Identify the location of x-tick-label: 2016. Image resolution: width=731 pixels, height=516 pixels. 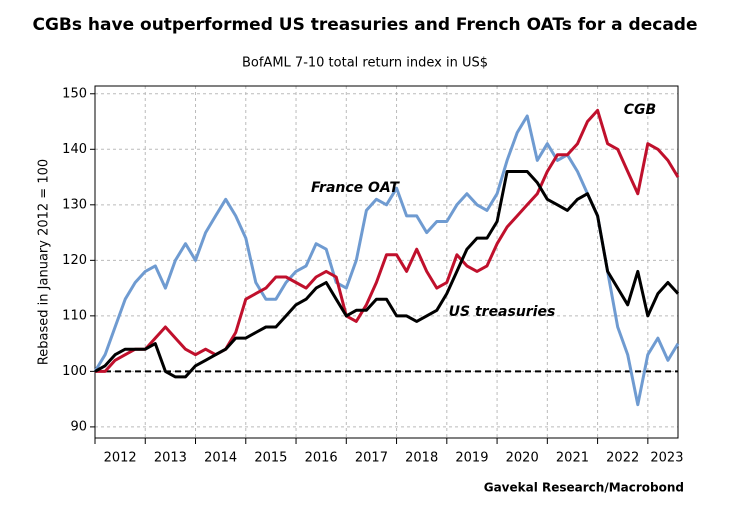
(321, 458).